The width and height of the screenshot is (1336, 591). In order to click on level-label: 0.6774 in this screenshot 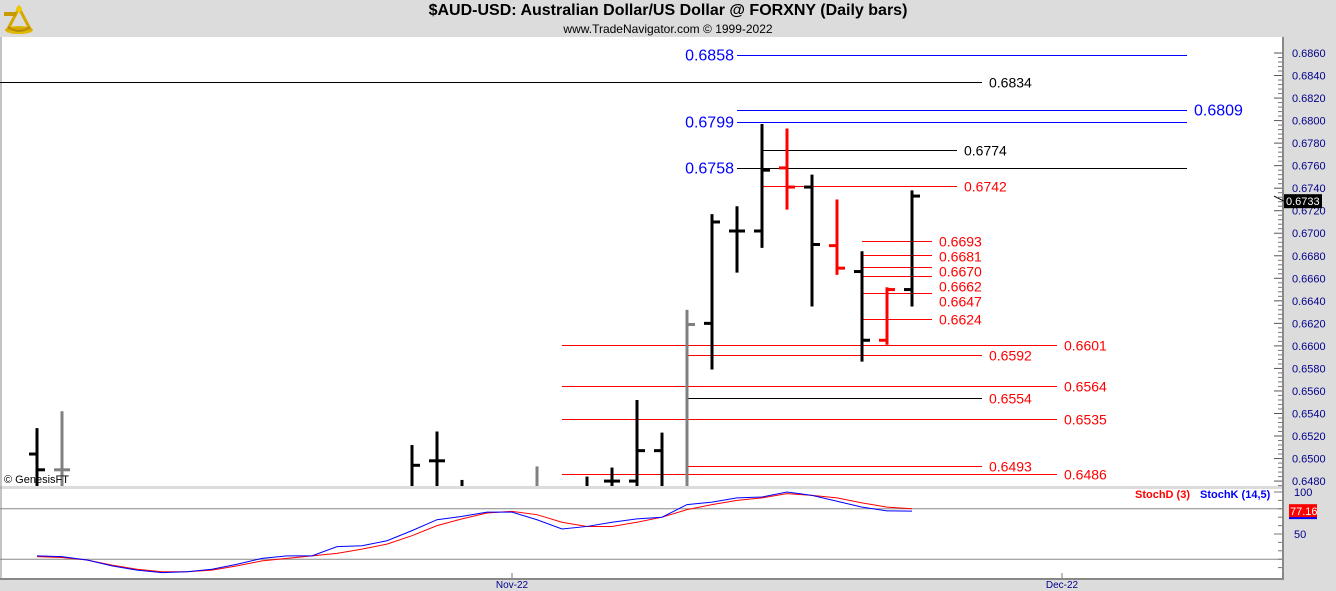, I will do `click(985, 151)`.